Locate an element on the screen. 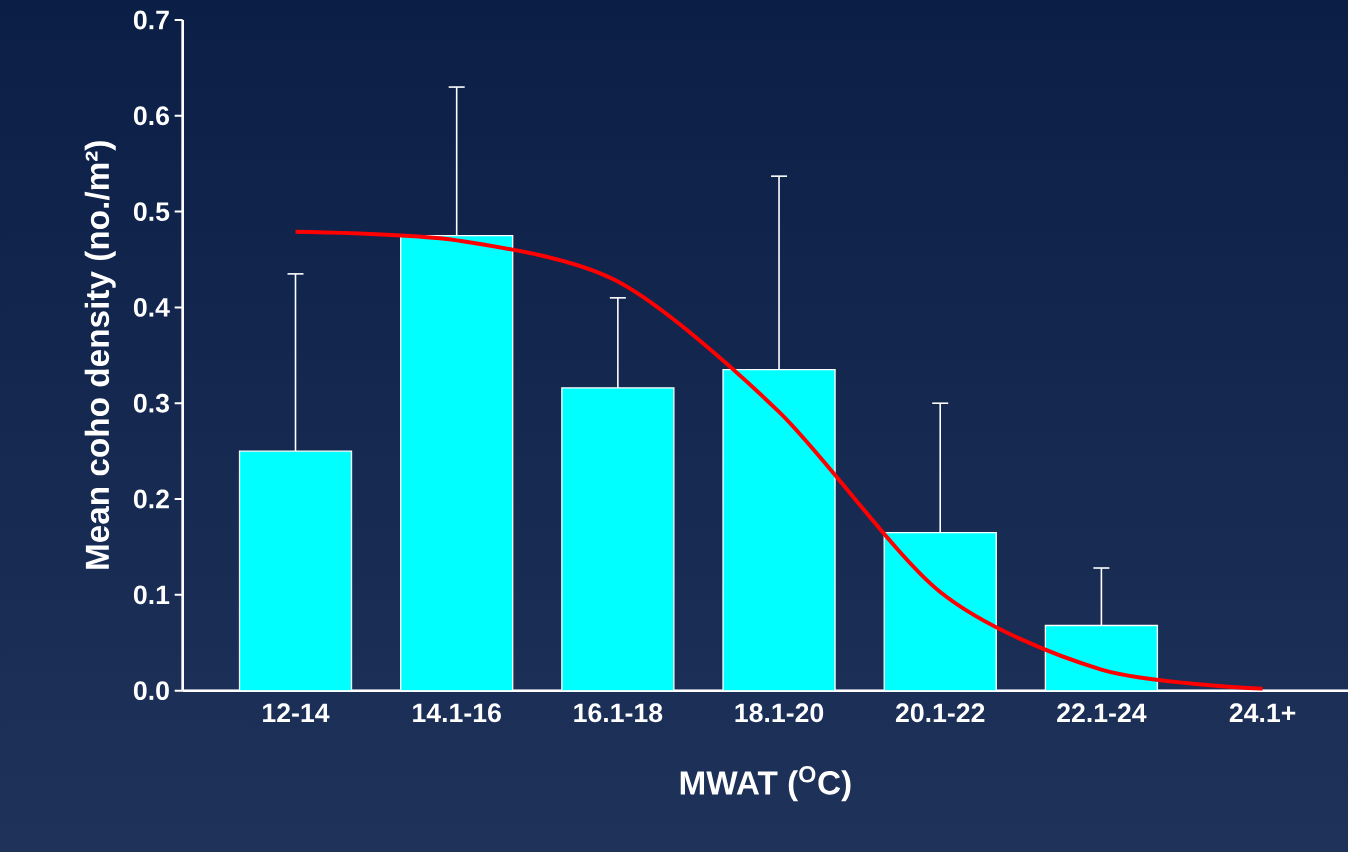 The image size is (1348, 852). x-tick-label: 16.1-18 is located at coordinates (618, 713).